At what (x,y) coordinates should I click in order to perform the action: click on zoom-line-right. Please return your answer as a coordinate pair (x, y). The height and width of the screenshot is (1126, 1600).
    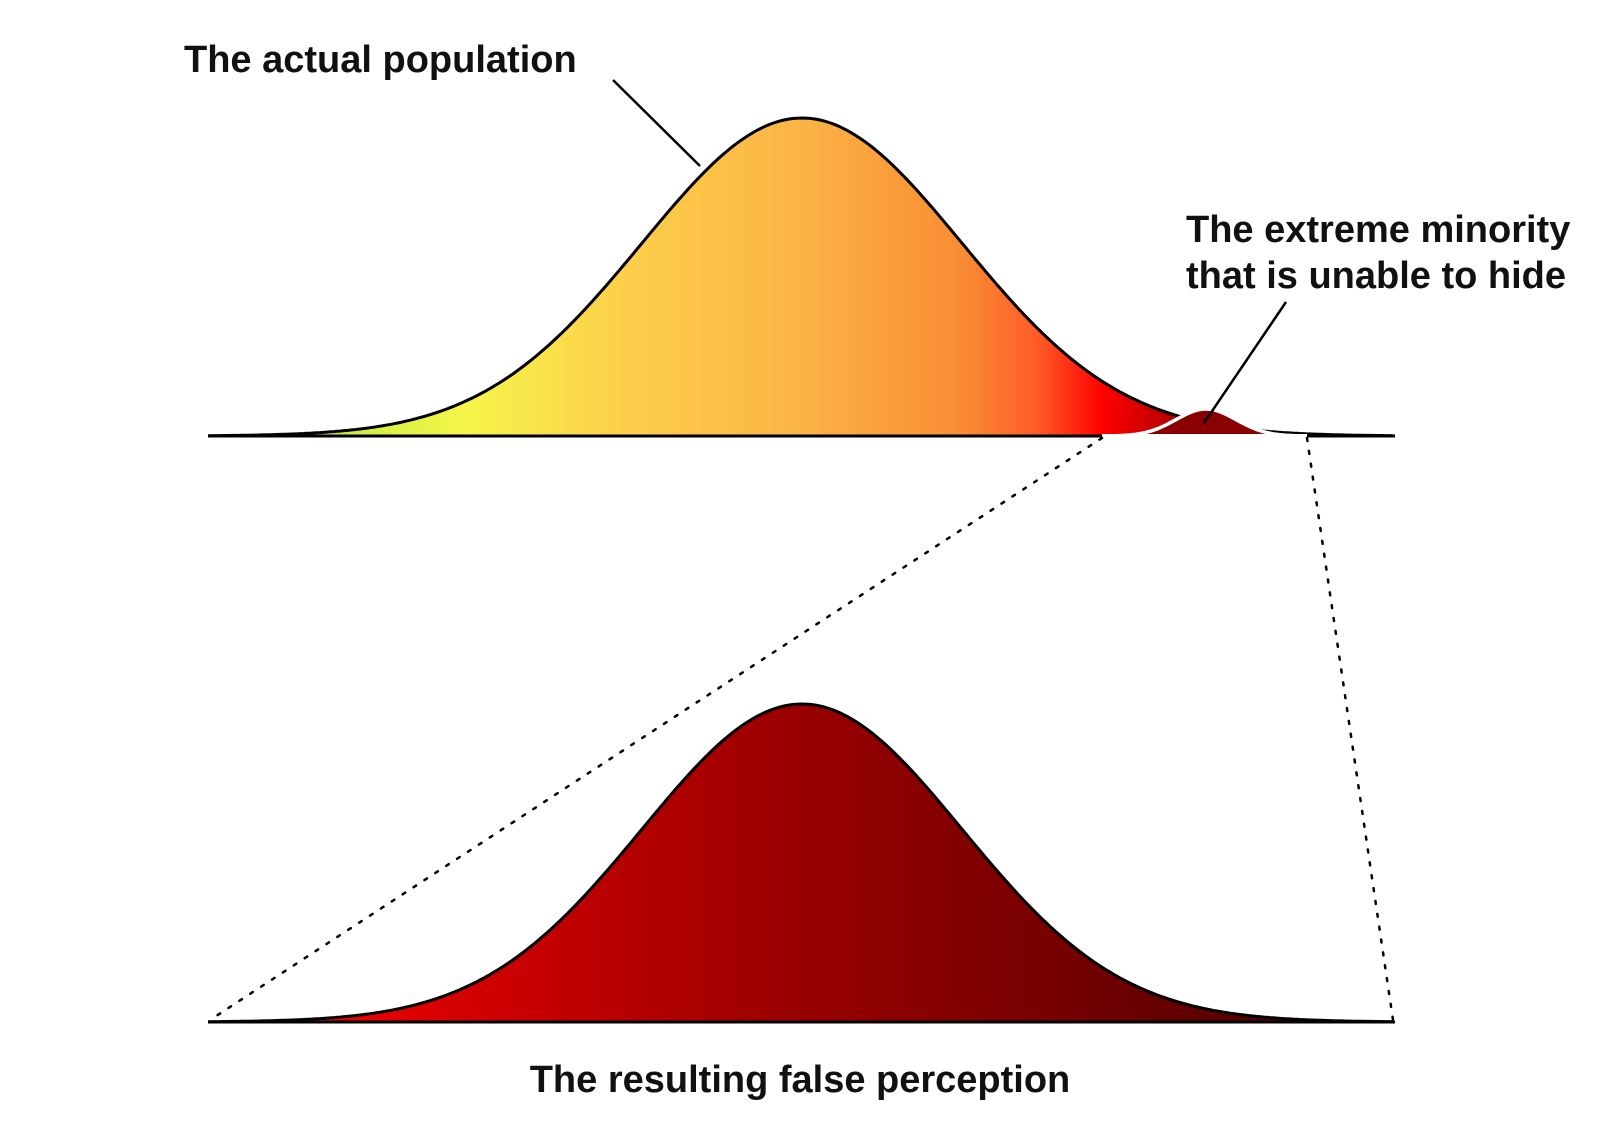
    Looking at the image, I should click on (1350, 729).